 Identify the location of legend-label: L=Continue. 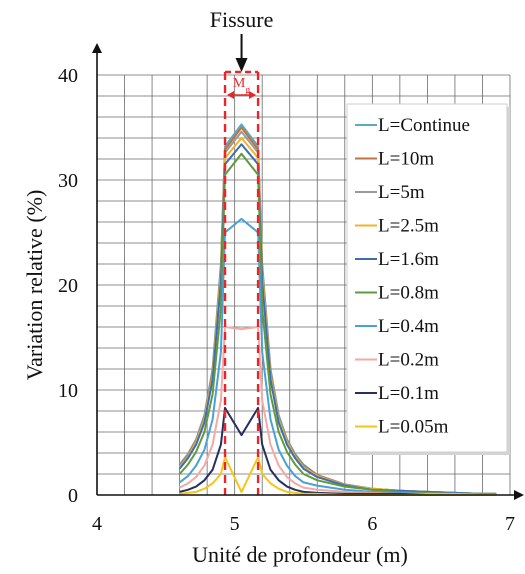
(424, 125).